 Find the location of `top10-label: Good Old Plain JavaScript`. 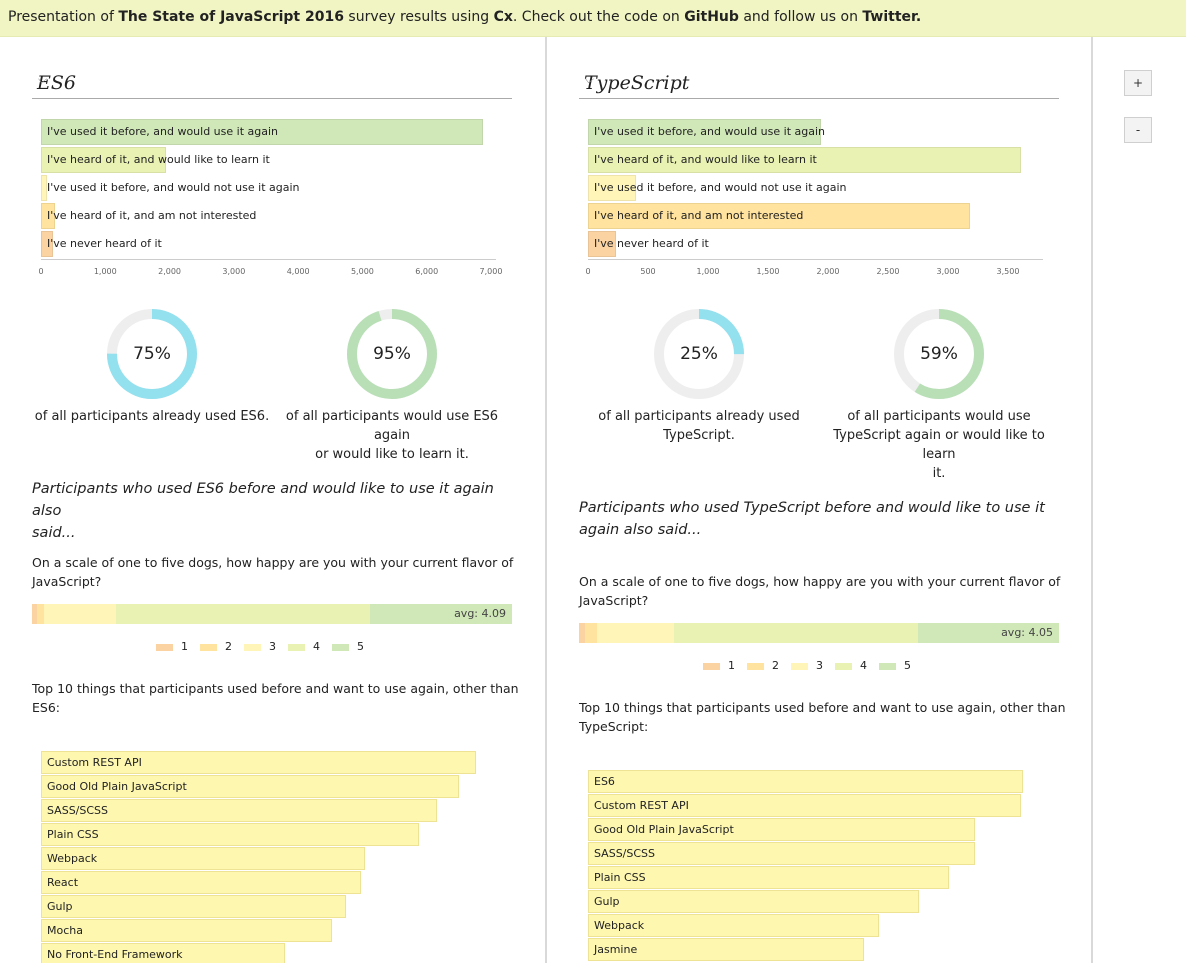

top10-label: Good Old Plain JavaScript is located at coordinates (117, 786).